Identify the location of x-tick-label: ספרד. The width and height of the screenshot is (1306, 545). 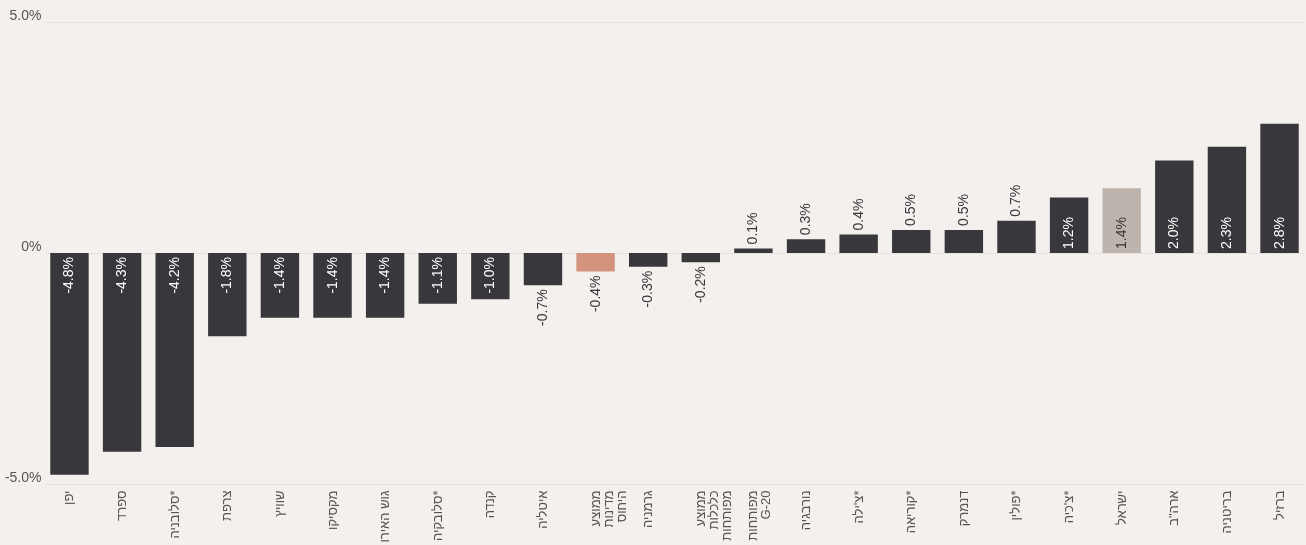
(122, 505).